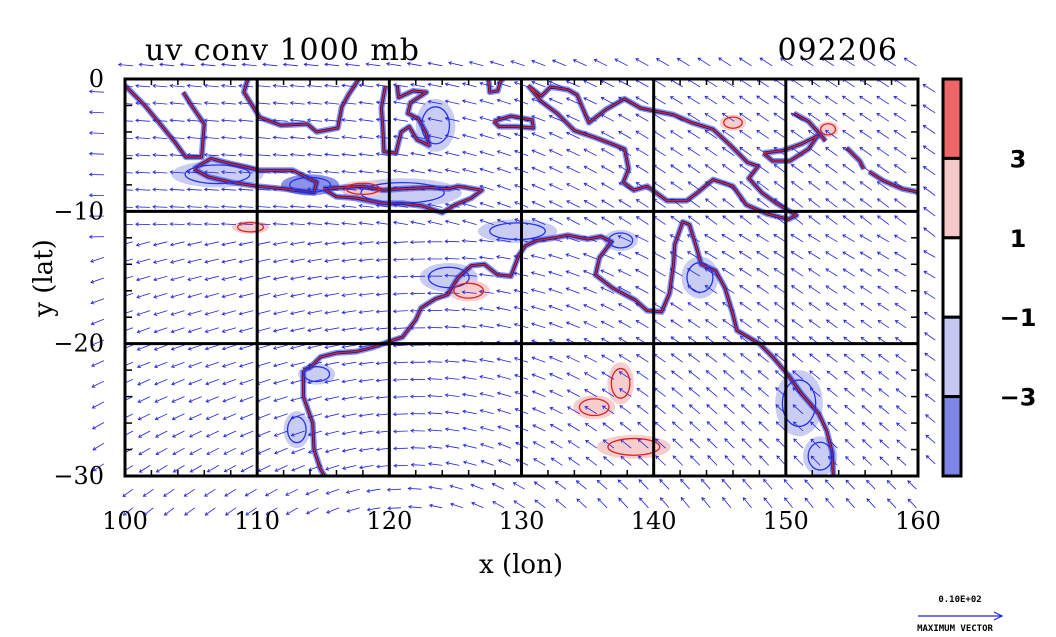  I want to click on coast-contour-new-guinea, so click(662, 153).